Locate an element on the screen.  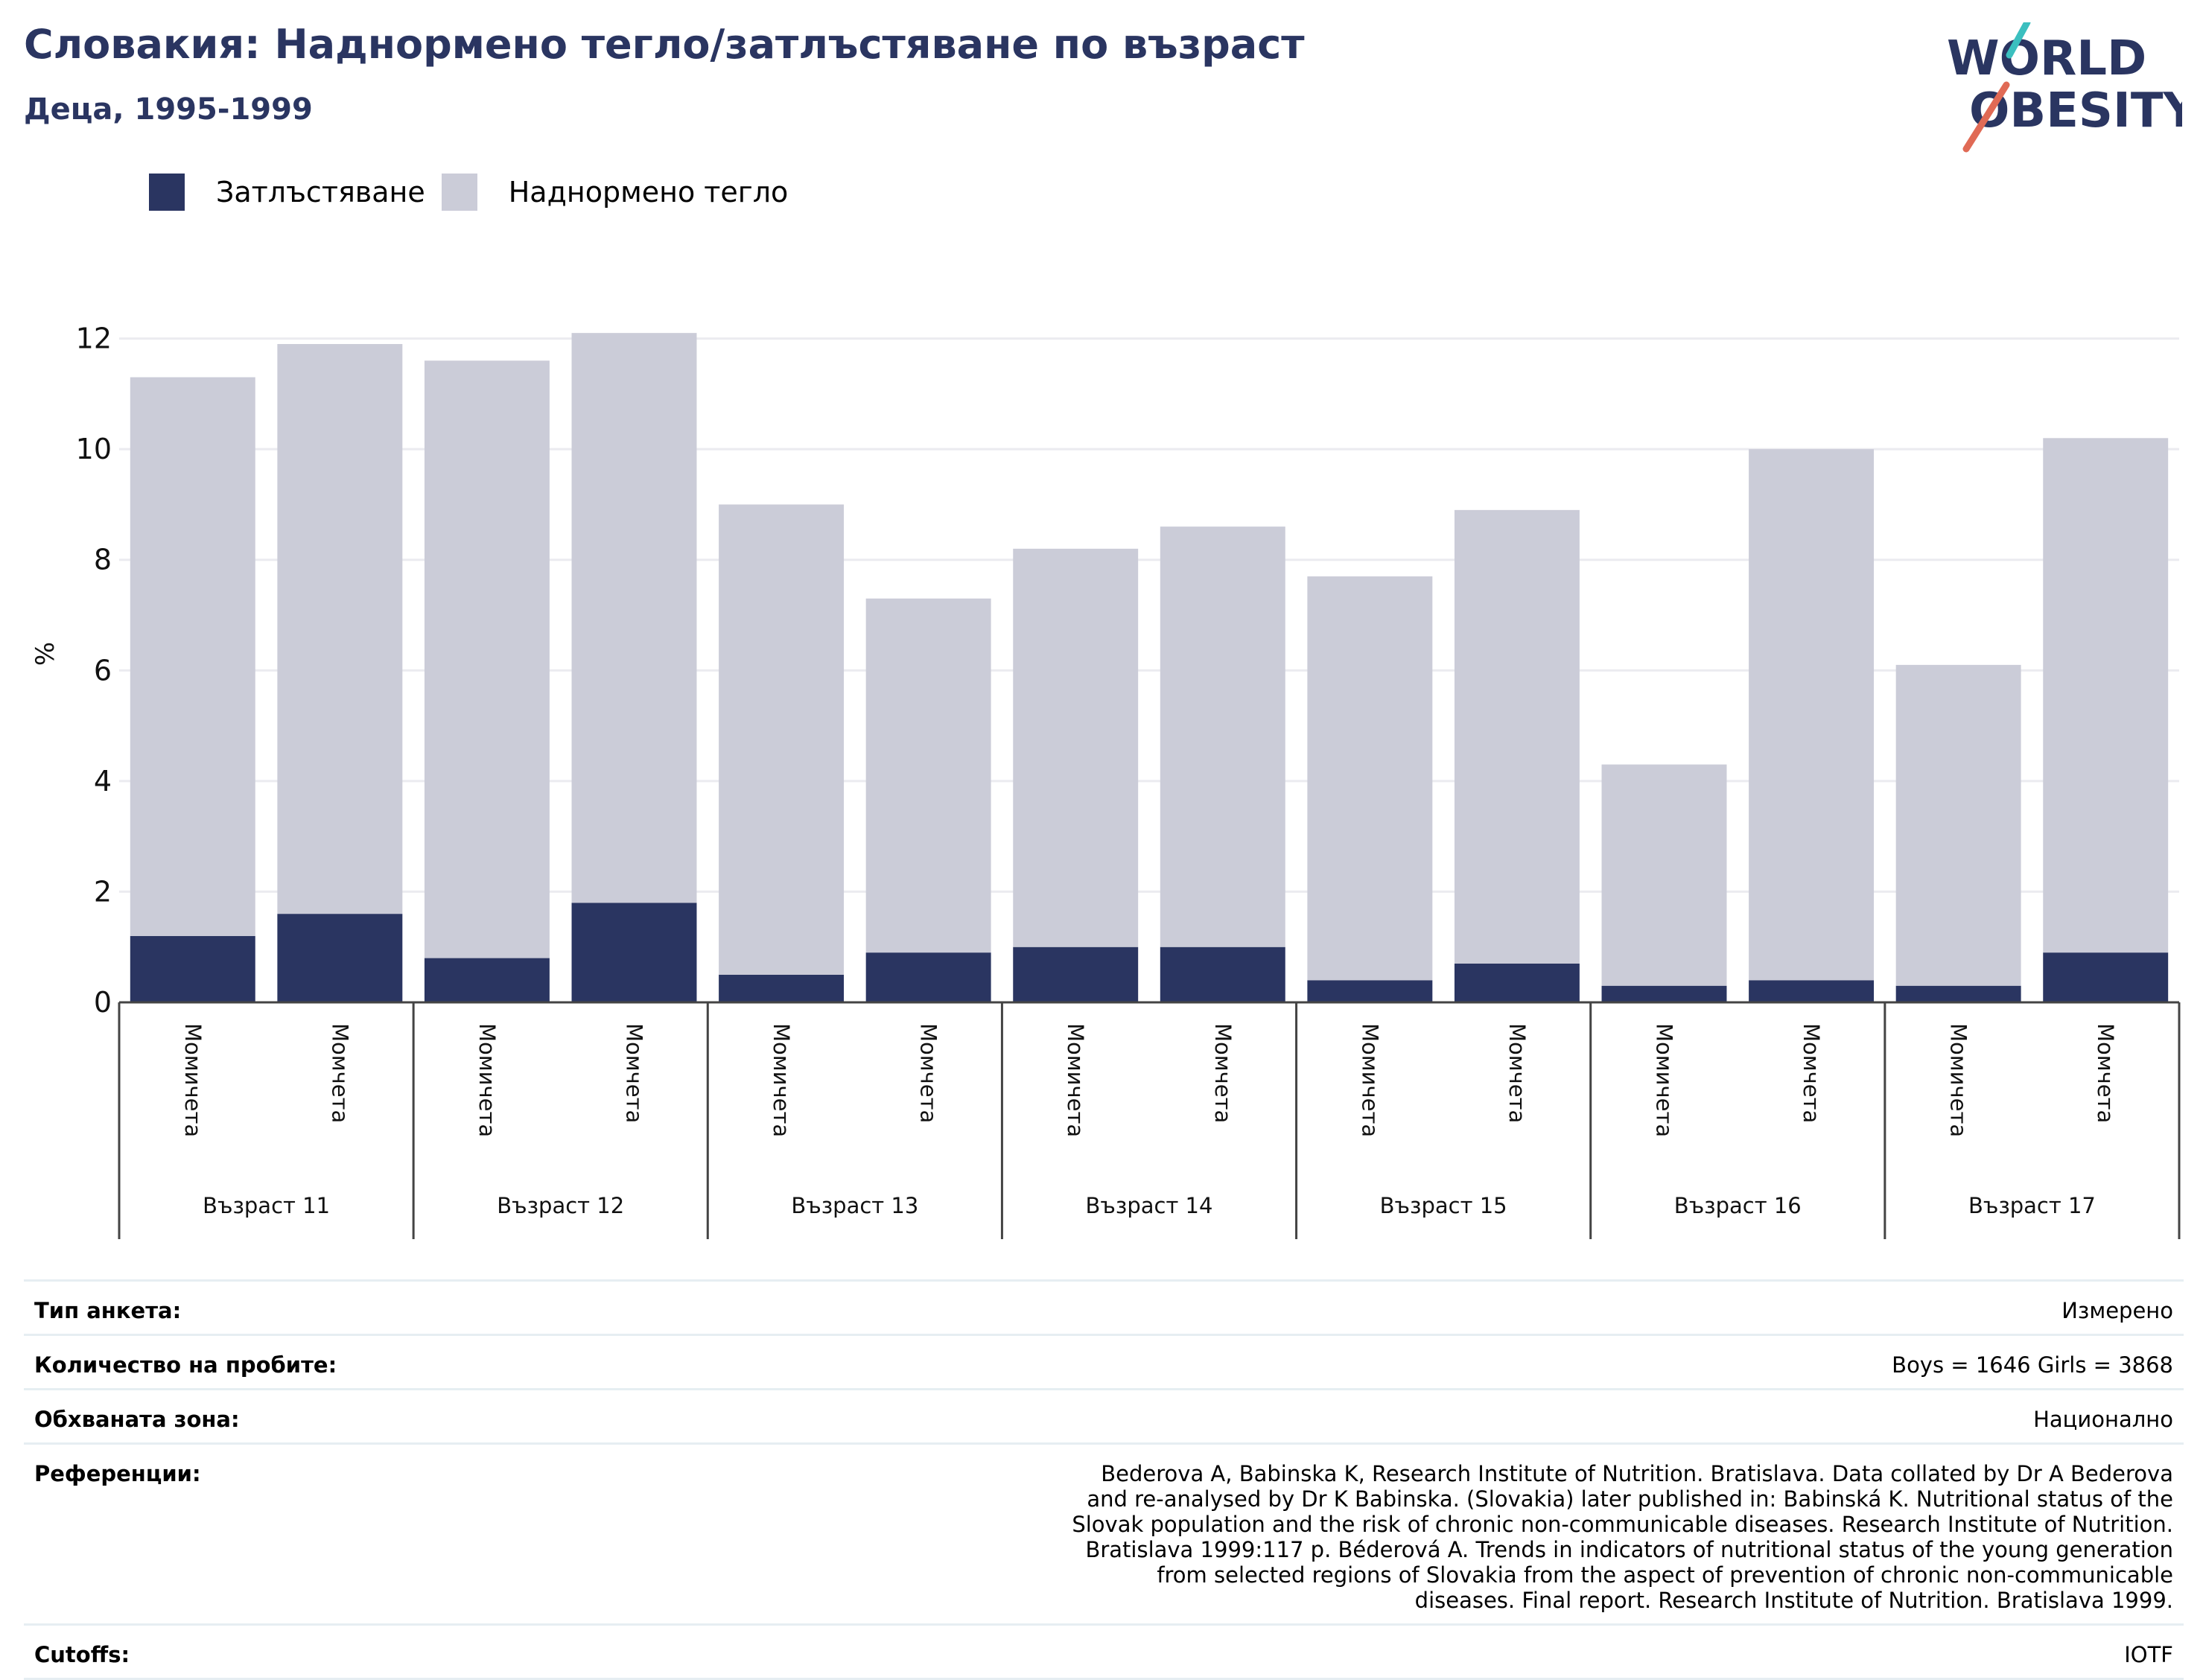
legend-label-obesity: Затлъстяване is located at coordinates (320, 192).